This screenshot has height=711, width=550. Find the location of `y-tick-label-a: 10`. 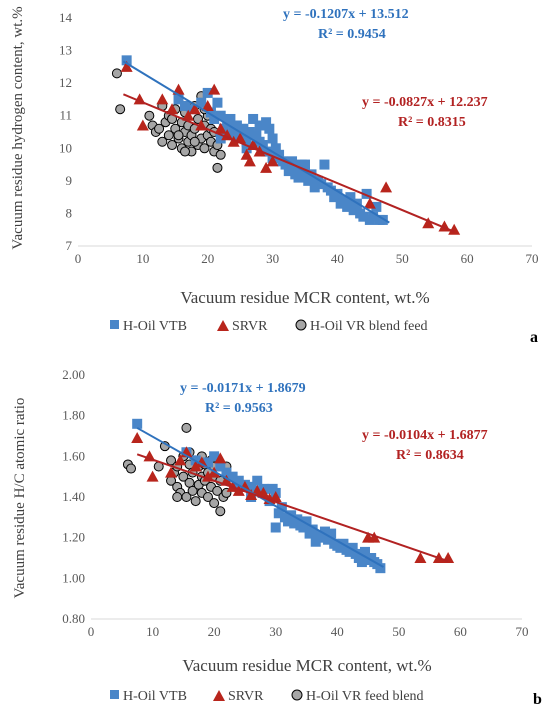

y-tick-label-a: 10 is located at coordinates (65, 147).